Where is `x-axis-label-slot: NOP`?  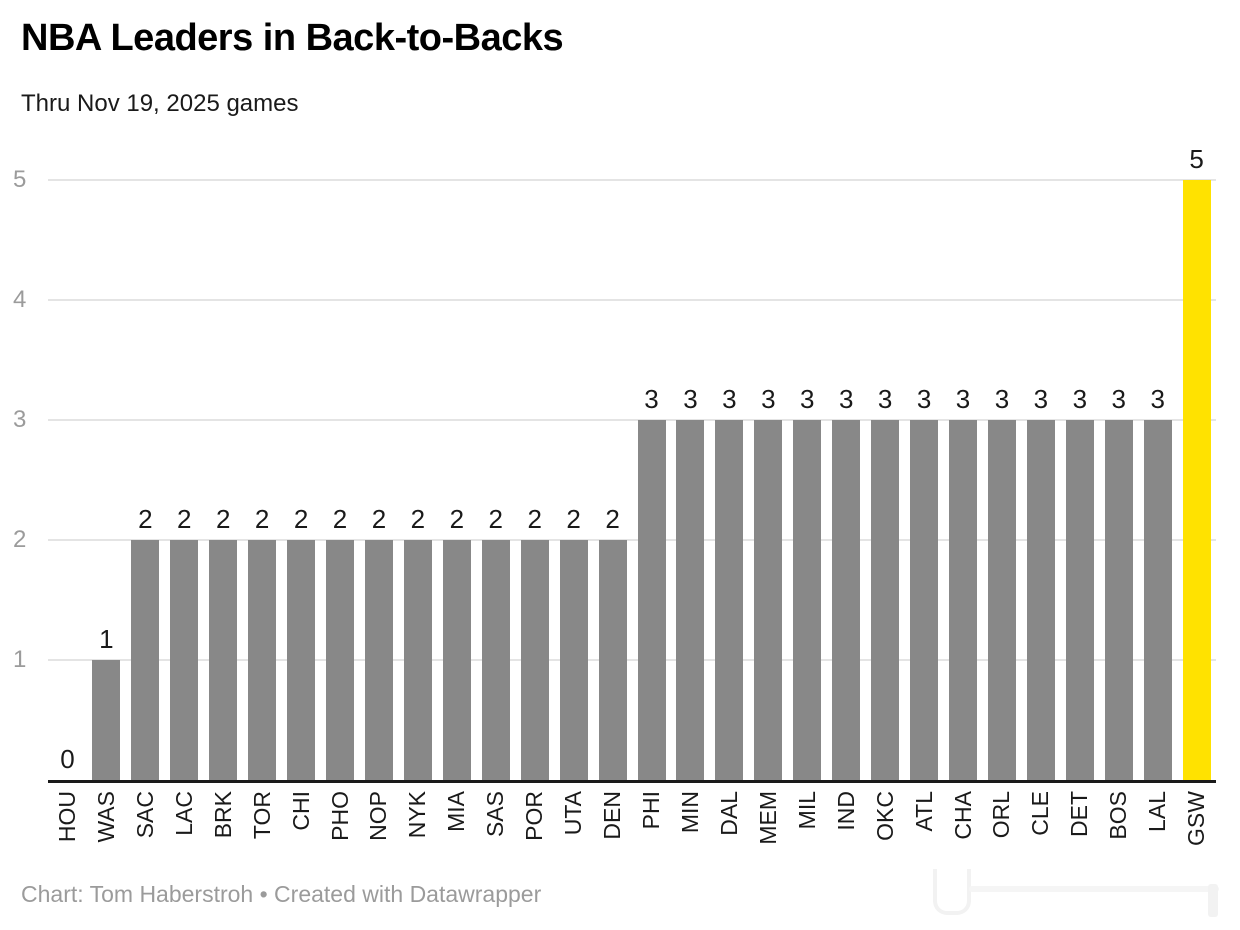 x-axis-label-slot: NOP is located at coordinates (379, 816).